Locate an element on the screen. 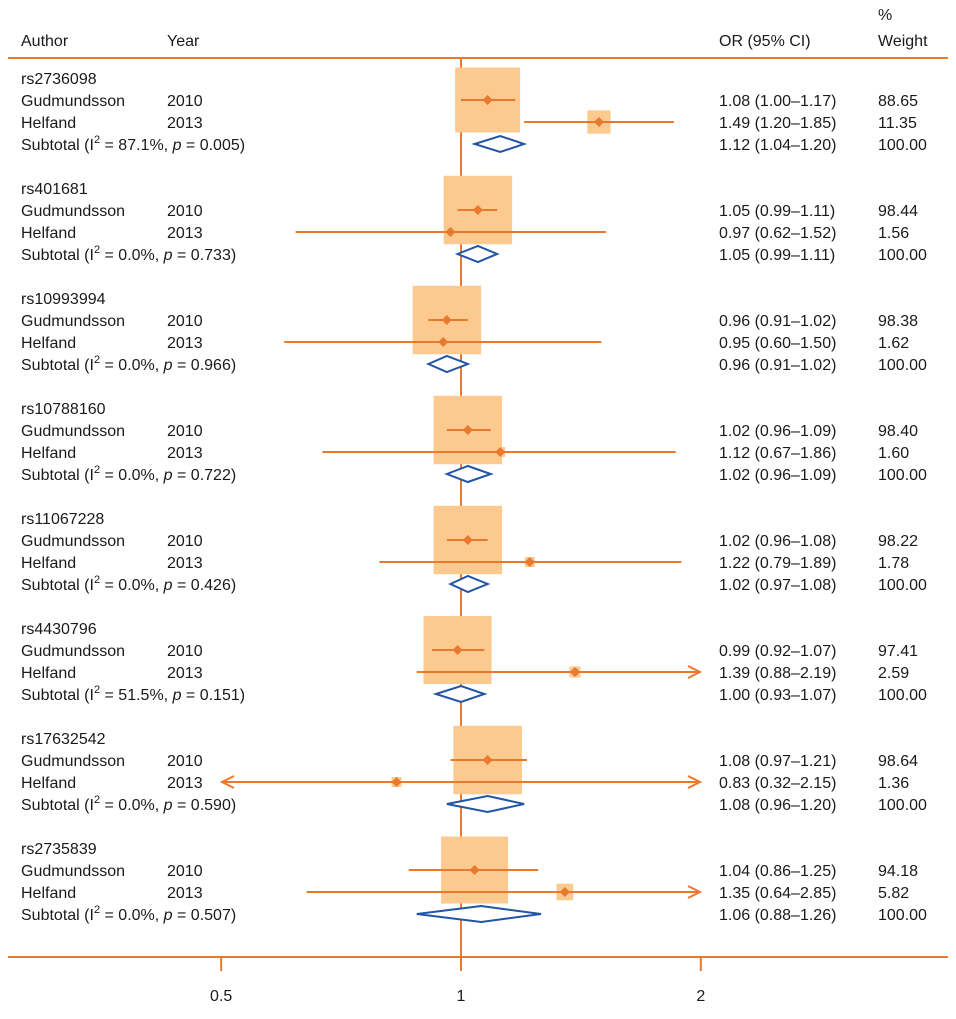 The image size is (956, 1019). study-or-ci: 0.96 (0.91–1.02) is located at coordinates (777, 321).